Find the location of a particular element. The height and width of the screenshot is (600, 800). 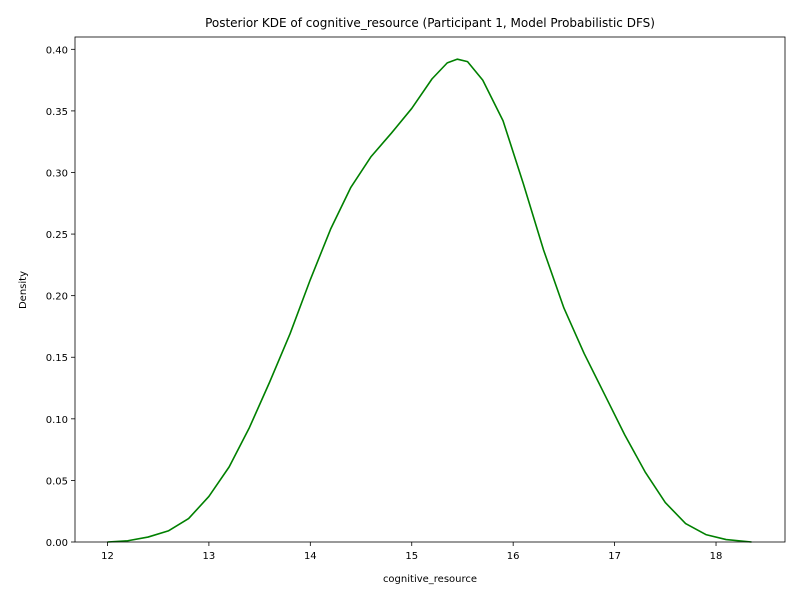

y-tick-label: 0.15 is located at coordinates (57, 358).